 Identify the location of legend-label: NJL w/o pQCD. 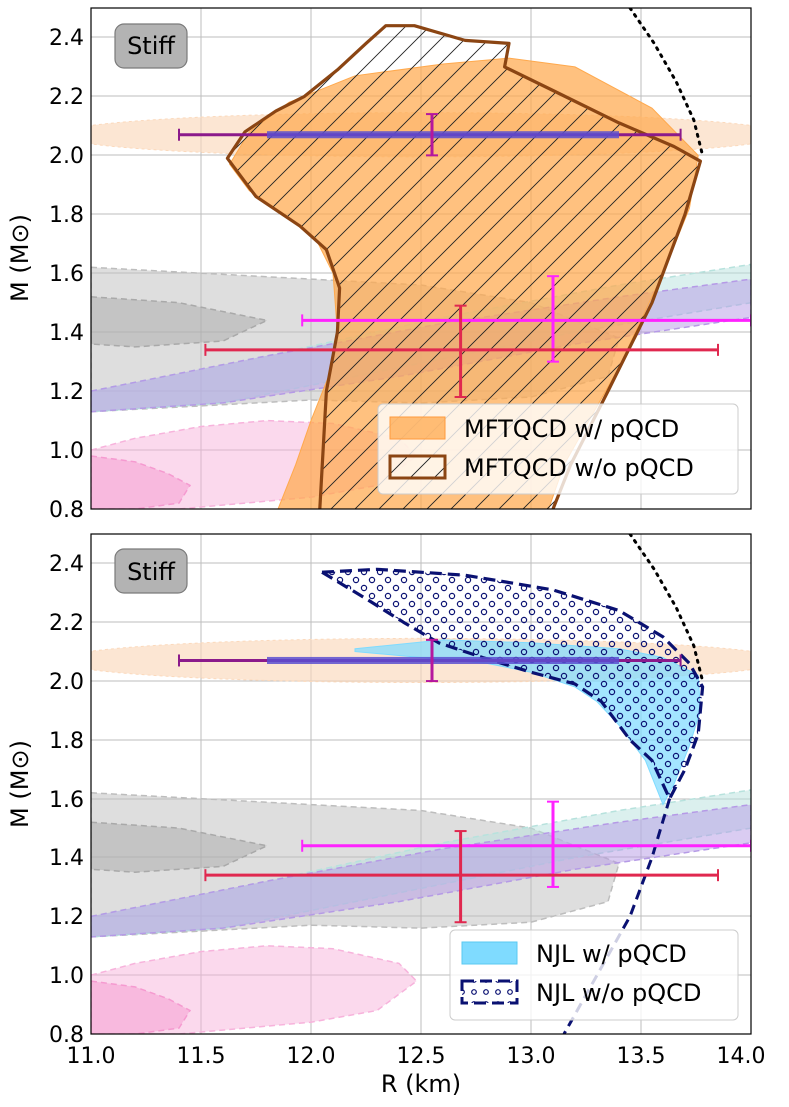
(618, 993).